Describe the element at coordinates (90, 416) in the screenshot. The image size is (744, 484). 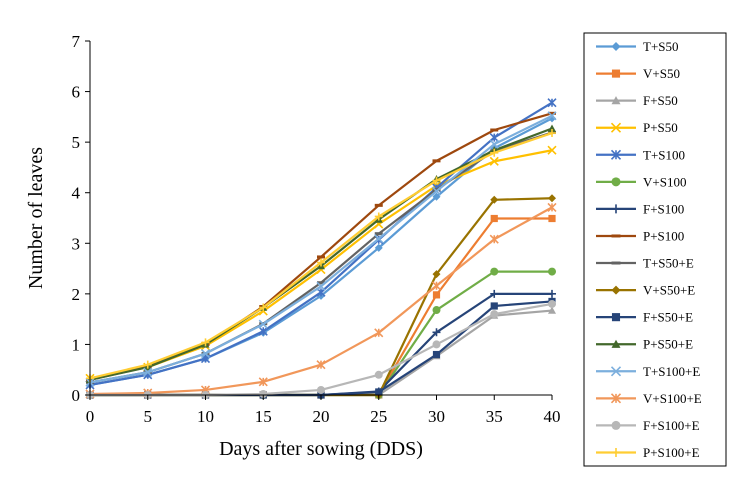
I see `x-tick-label: 0` at that location.